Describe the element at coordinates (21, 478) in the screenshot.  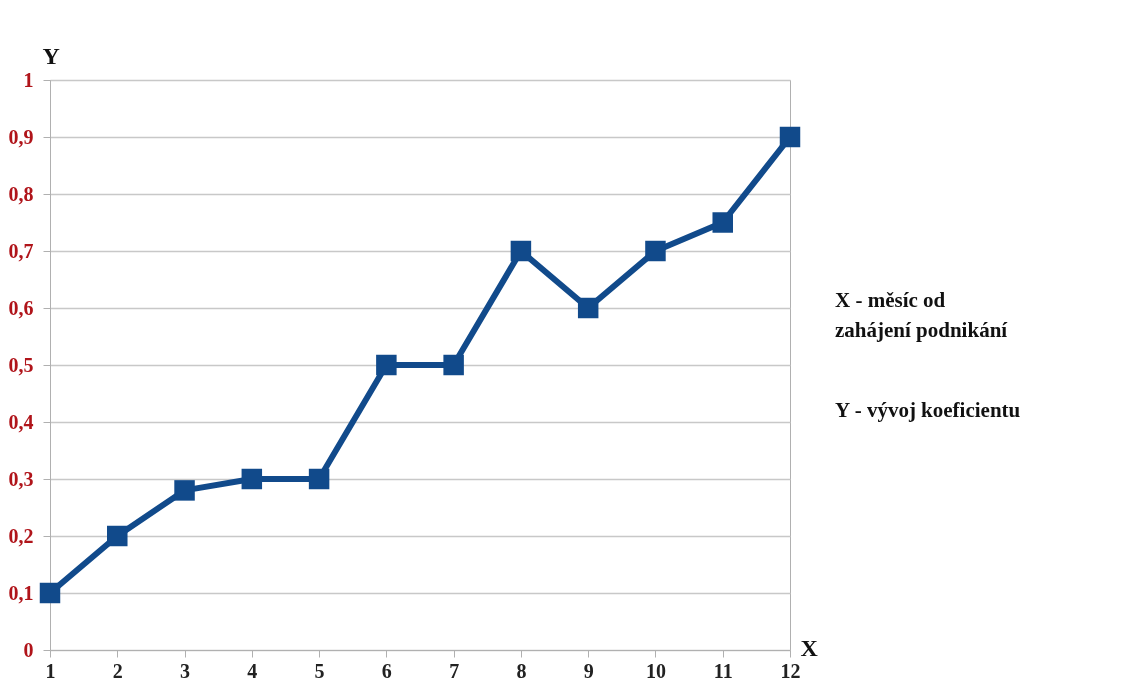
I see `y-tick-label: 0,3` at that location.